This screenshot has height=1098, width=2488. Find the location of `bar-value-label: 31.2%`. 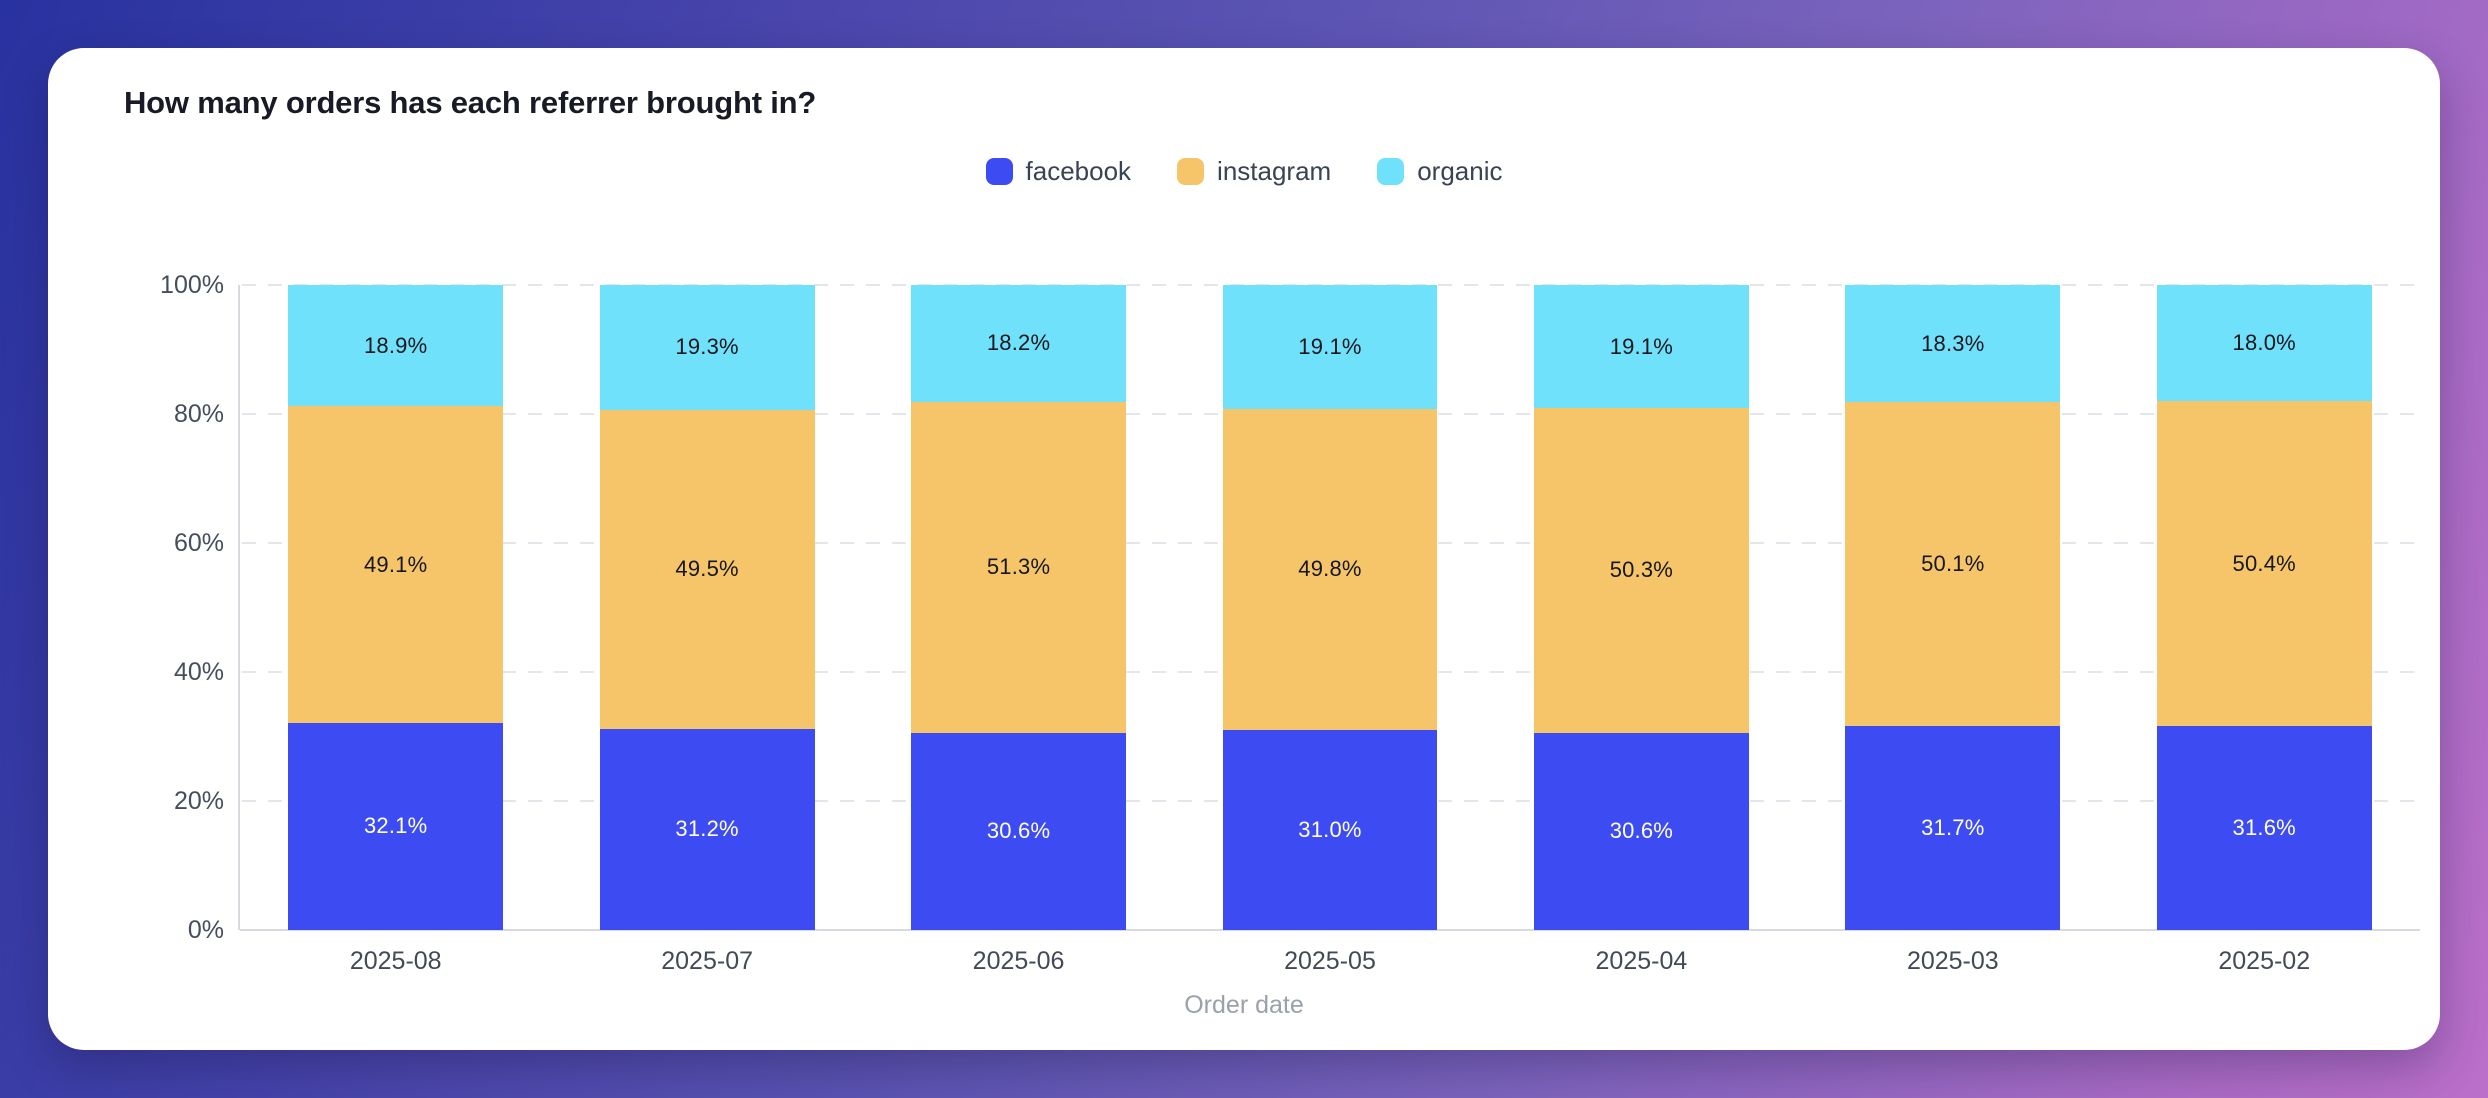

bar-value-label: 31.2% is located at coordinates (707, 829).